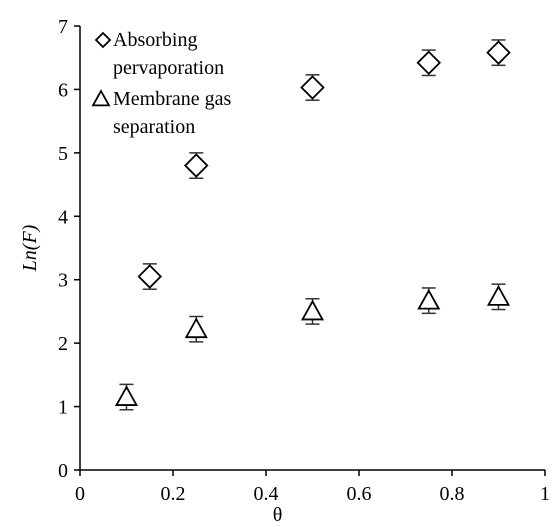 Image resolution: width=555 pixels, height=527 pixels. I want to click on x-tick-label: 0.6, so click(359, 494).